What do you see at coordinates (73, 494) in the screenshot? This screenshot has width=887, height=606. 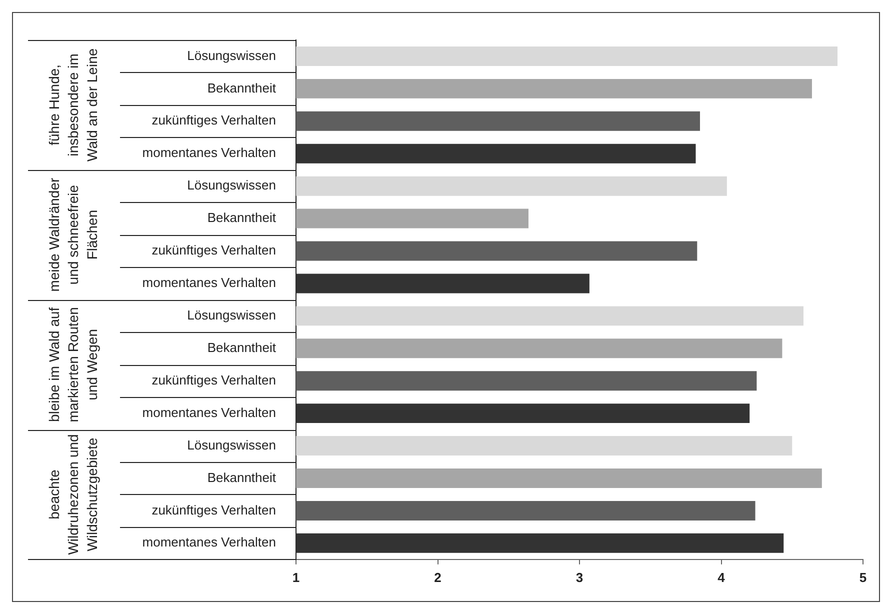 I see `text: beachte Wildruhezonen und Wildschutzgebiete` at bounding box center [73, 494].